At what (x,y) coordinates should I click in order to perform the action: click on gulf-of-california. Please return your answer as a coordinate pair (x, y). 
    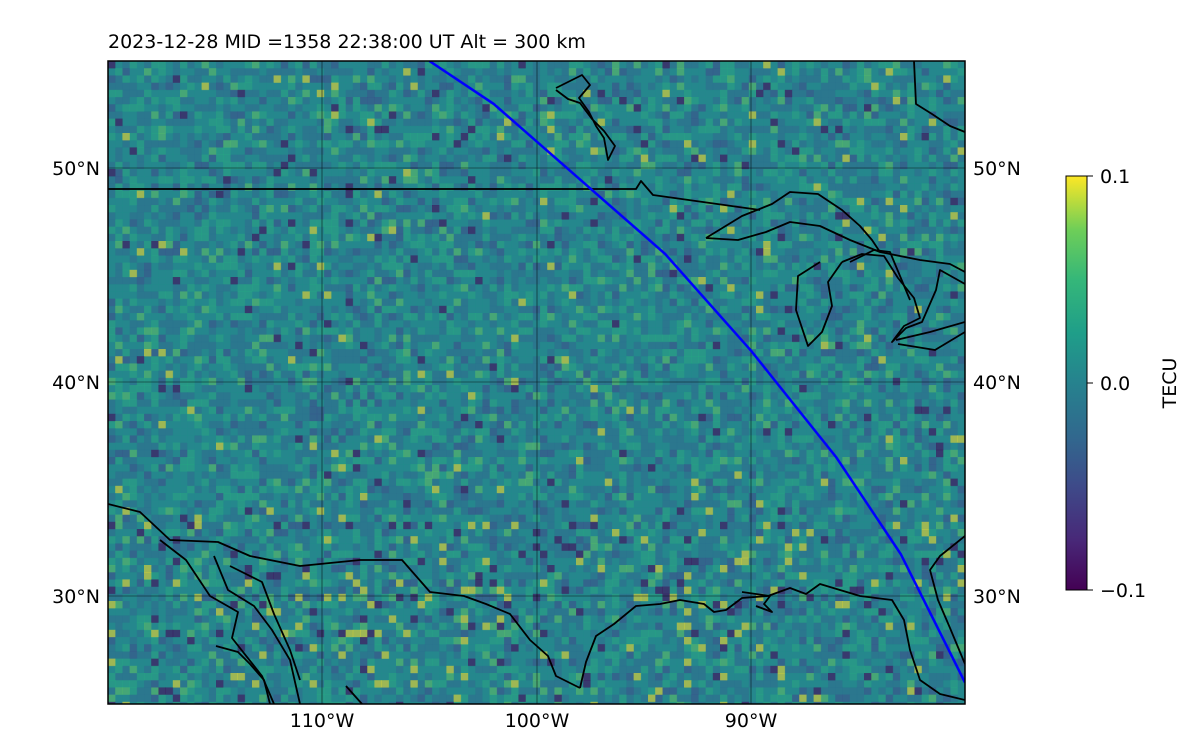
    Looking at the image, I should click on (257, 629).